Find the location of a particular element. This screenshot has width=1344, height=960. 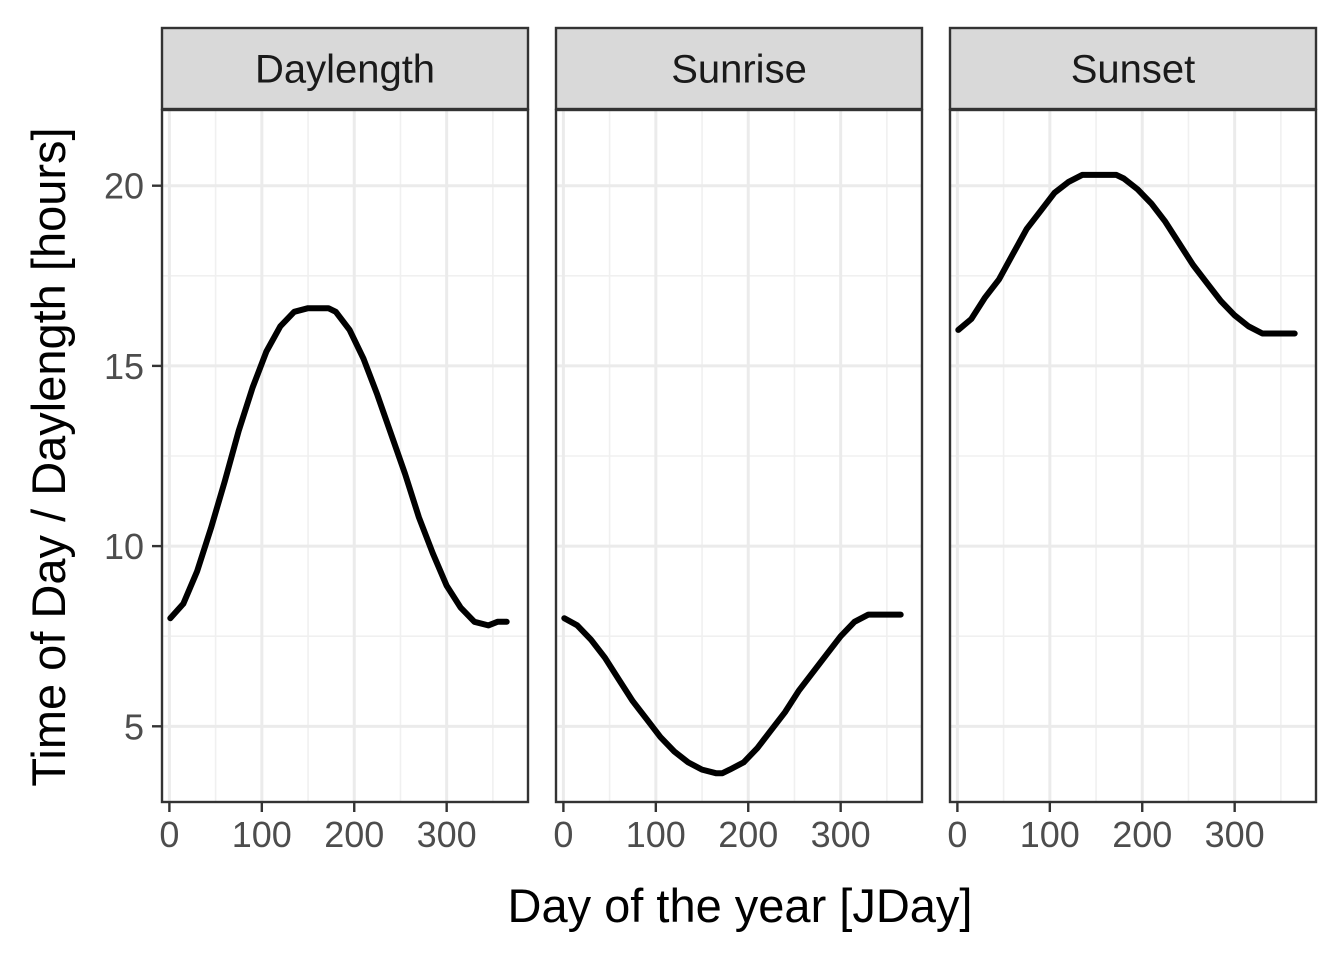

facet-strip-label: Daylength is located at coordinates (345, 70).